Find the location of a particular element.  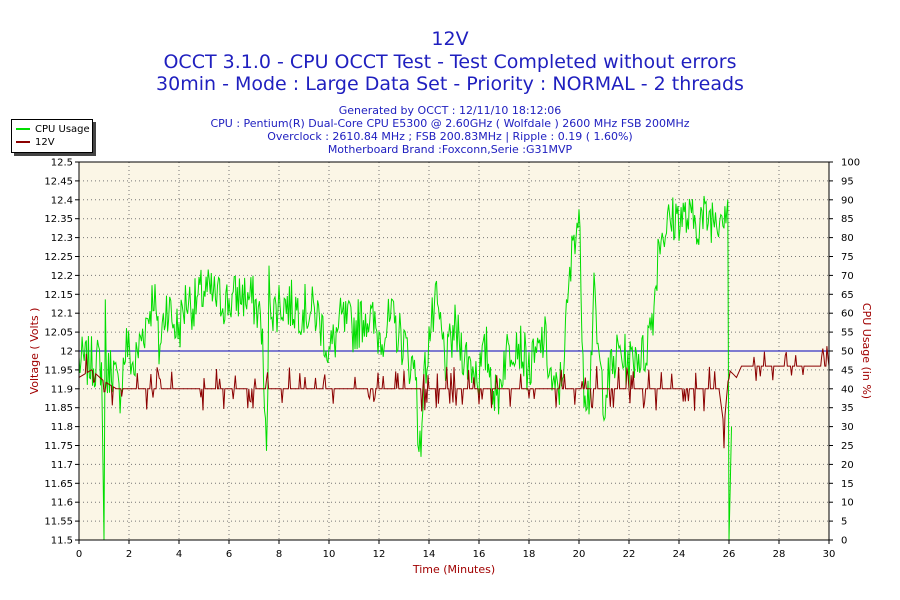

y-left-tick-label: 11.5 is located at coordinates (62, 541).